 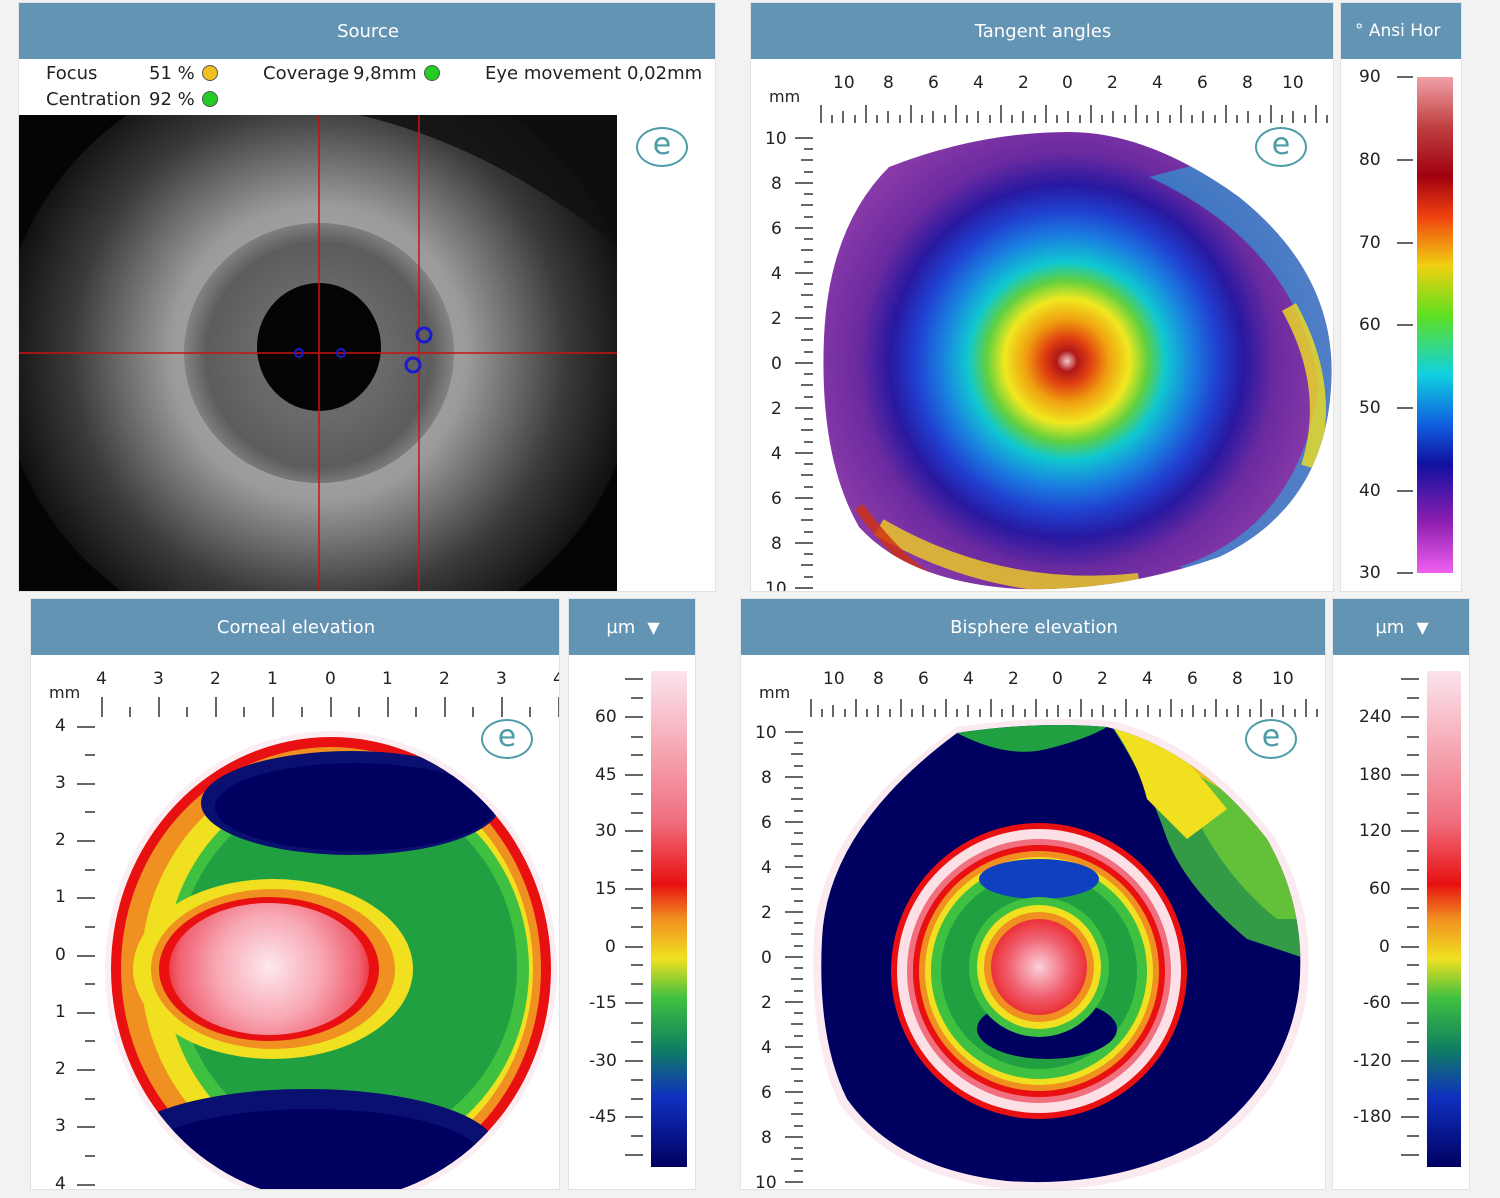 I want to click on corneal-y-ruler, so click(x=86, y=956).